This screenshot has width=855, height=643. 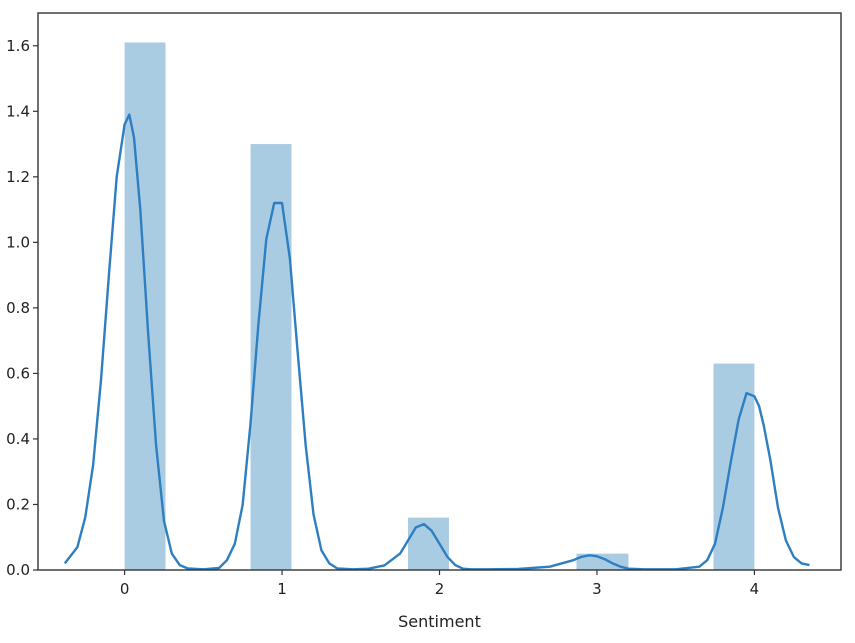 I want to click on y-tick-label-1: 0.2, so click(x=18, y=504).